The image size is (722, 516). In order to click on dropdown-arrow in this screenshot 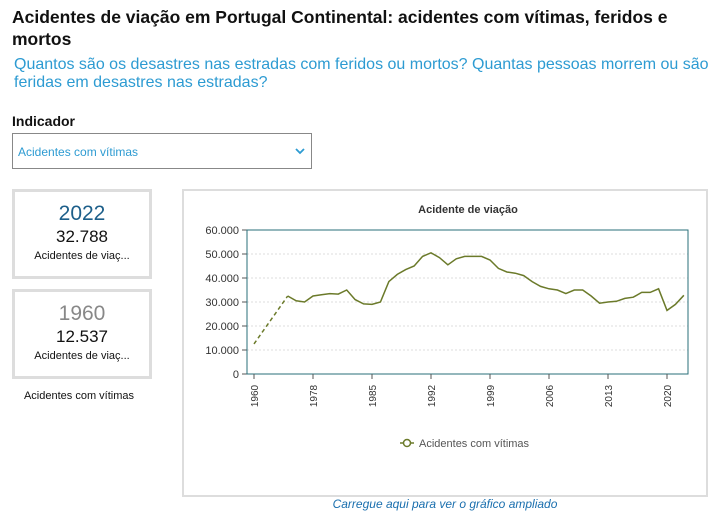, I will do `click(300, 151)`.